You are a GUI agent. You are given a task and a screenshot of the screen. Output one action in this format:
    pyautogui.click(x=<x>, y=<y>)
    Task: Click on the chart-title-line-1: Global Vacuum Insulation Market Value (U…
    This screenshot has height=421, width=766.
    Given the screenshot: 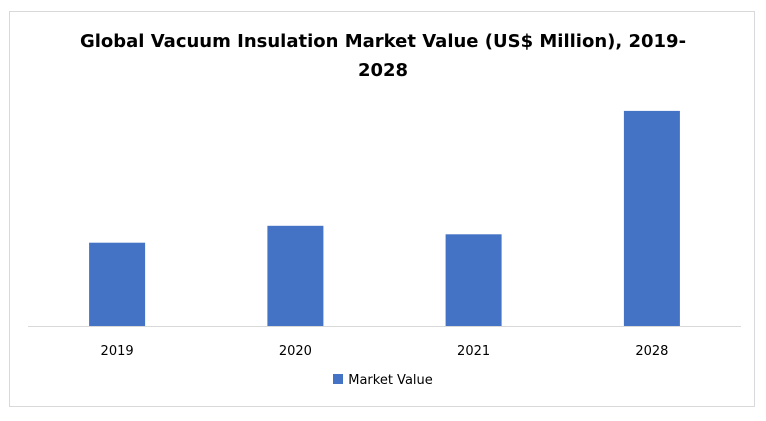 What is the action you would take?
    pyautogui.click(x=383, y=41)
    